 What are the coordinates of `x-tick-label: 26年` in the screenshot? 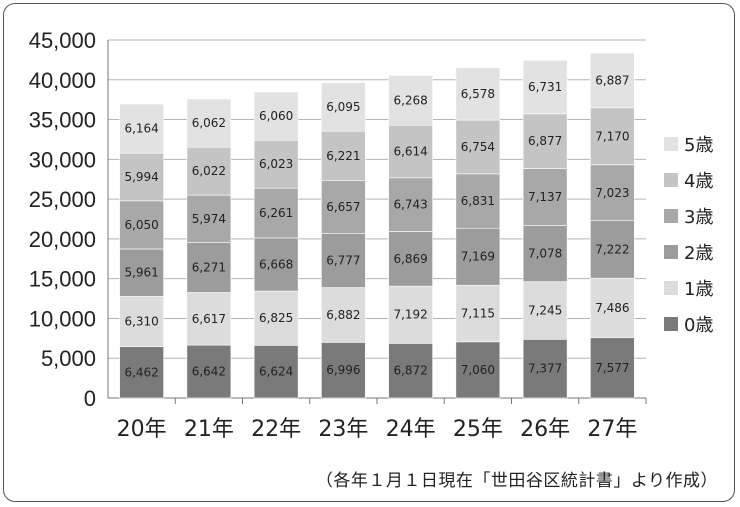 It's located at (545, 429).